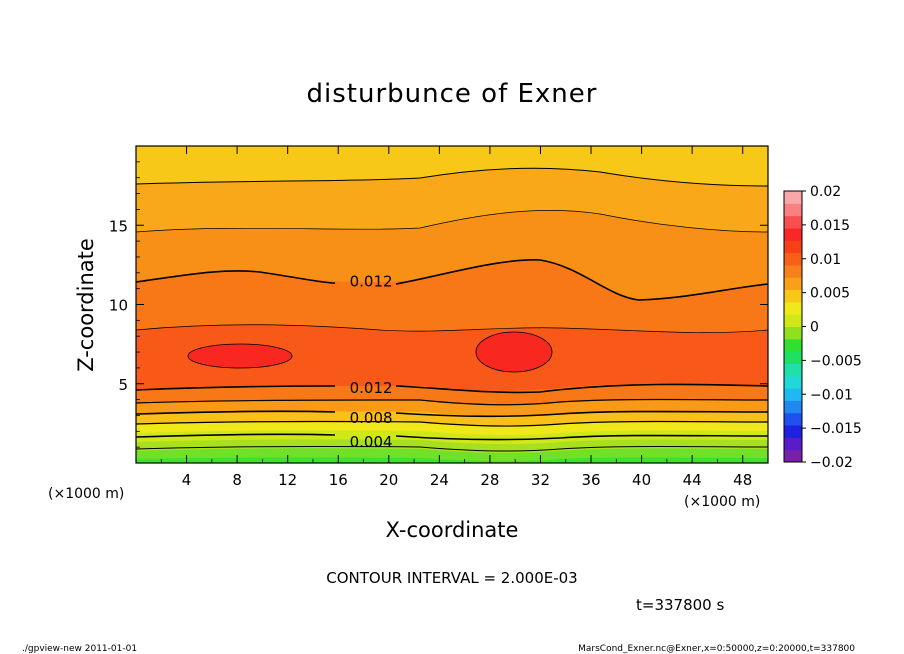 The width and height of the screenshot is (904, 654). I want to click on x-tick-label-7: 32, so click(540, 480).